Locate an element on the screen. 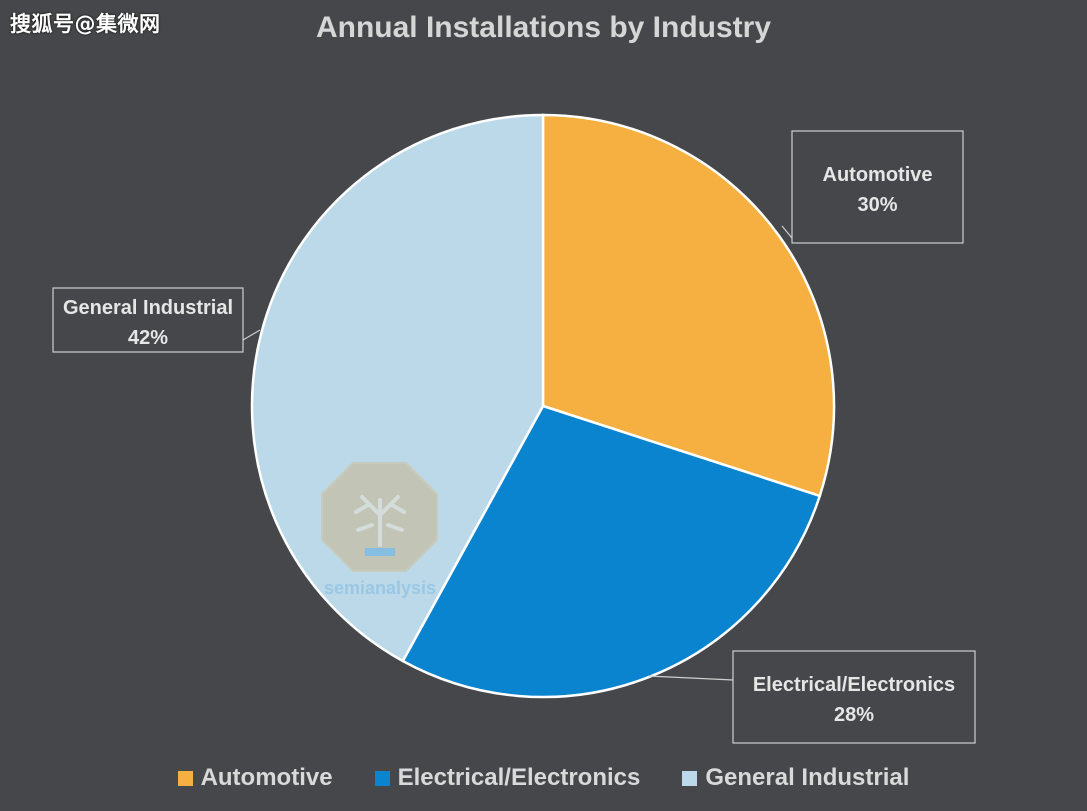 Image resolution: width=1087 pixels, height=811 pixels. callout-automotive: Automotive 30% is located at coordinates (872, 187).